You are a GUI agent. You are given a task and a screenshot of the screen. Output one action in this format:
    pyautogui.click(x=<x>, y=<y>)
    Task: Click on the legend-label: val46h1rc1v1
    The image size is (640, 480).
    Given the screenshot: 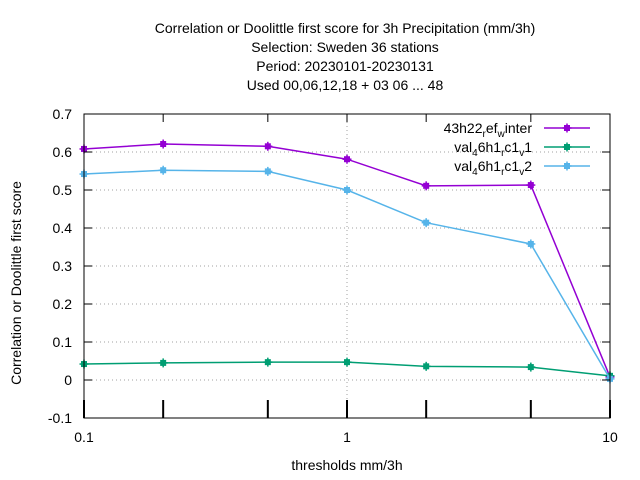 What is the action you would take?
    pyautogui.click(x=493, y=149)
    